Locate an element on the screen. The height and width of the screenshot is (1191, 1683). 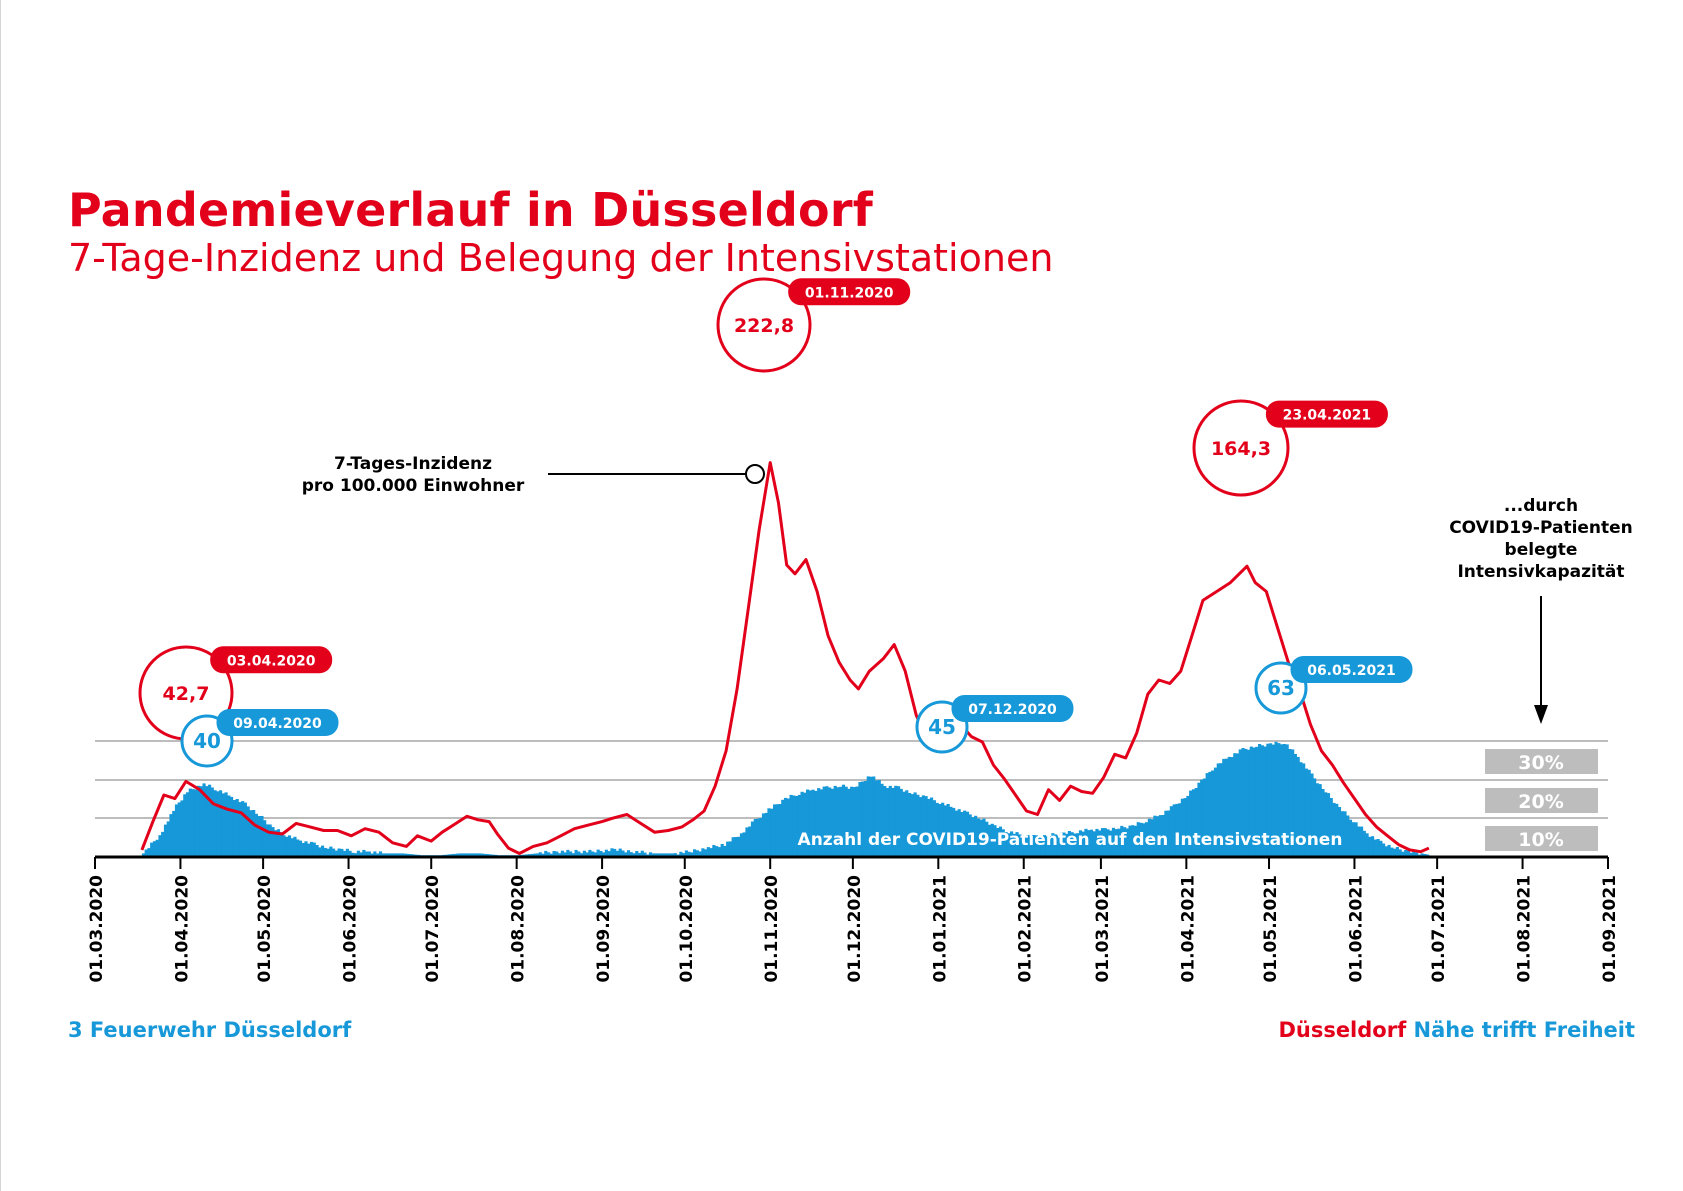
x-tick-label: 01.02.2021 is located at coordinates (1026, 929).